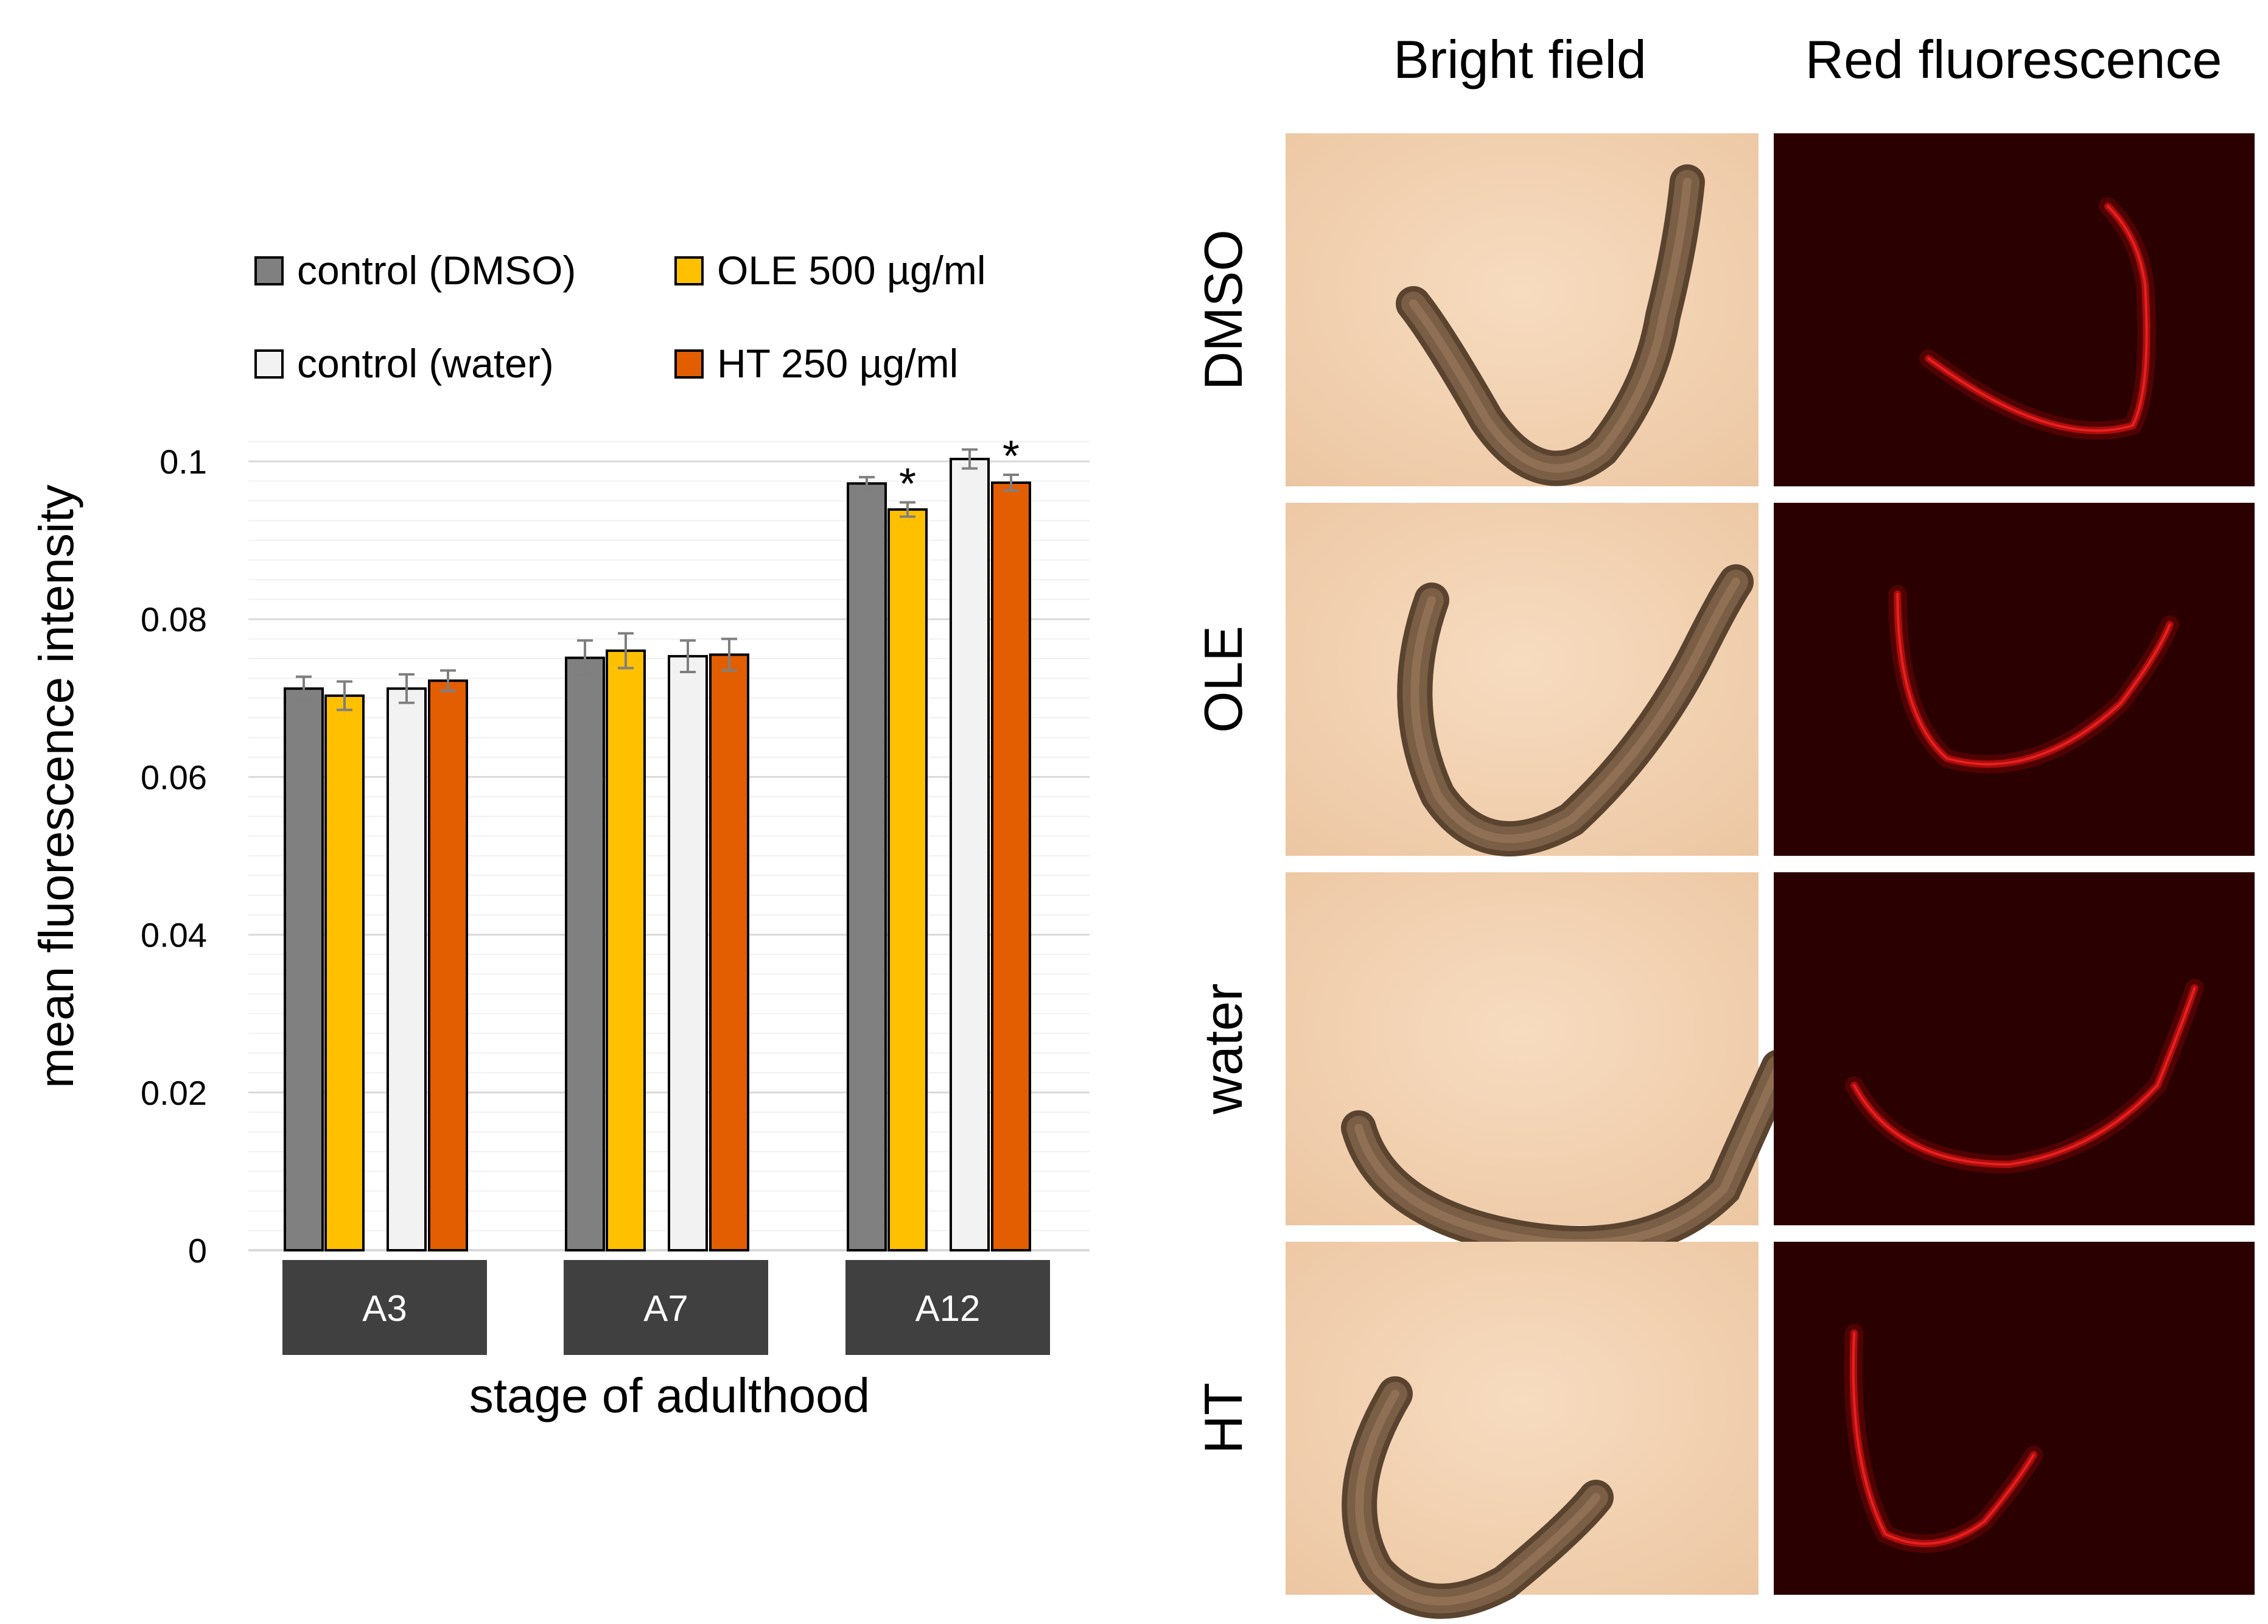  I want to click on y-tick-label: 0.02, so click(174, 1093).